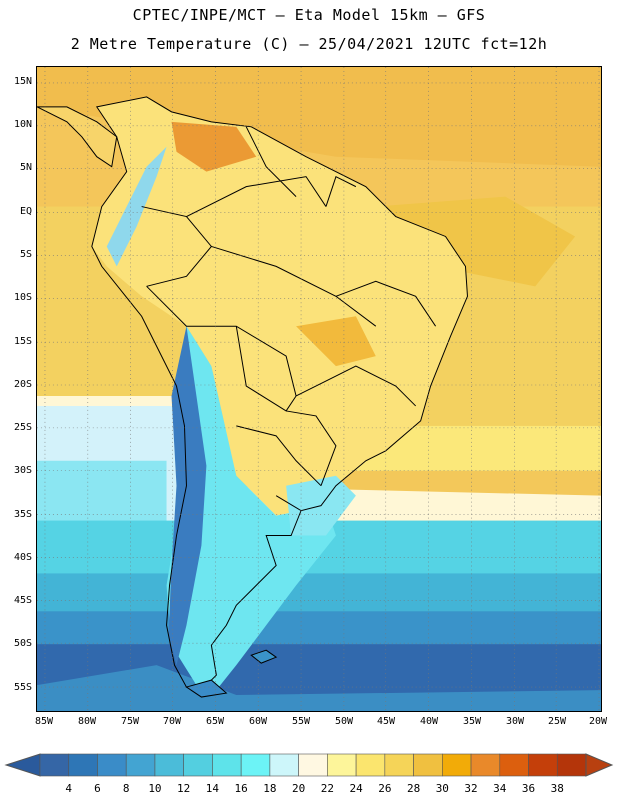  I want to click on falkland-islands, so click(264, 656).